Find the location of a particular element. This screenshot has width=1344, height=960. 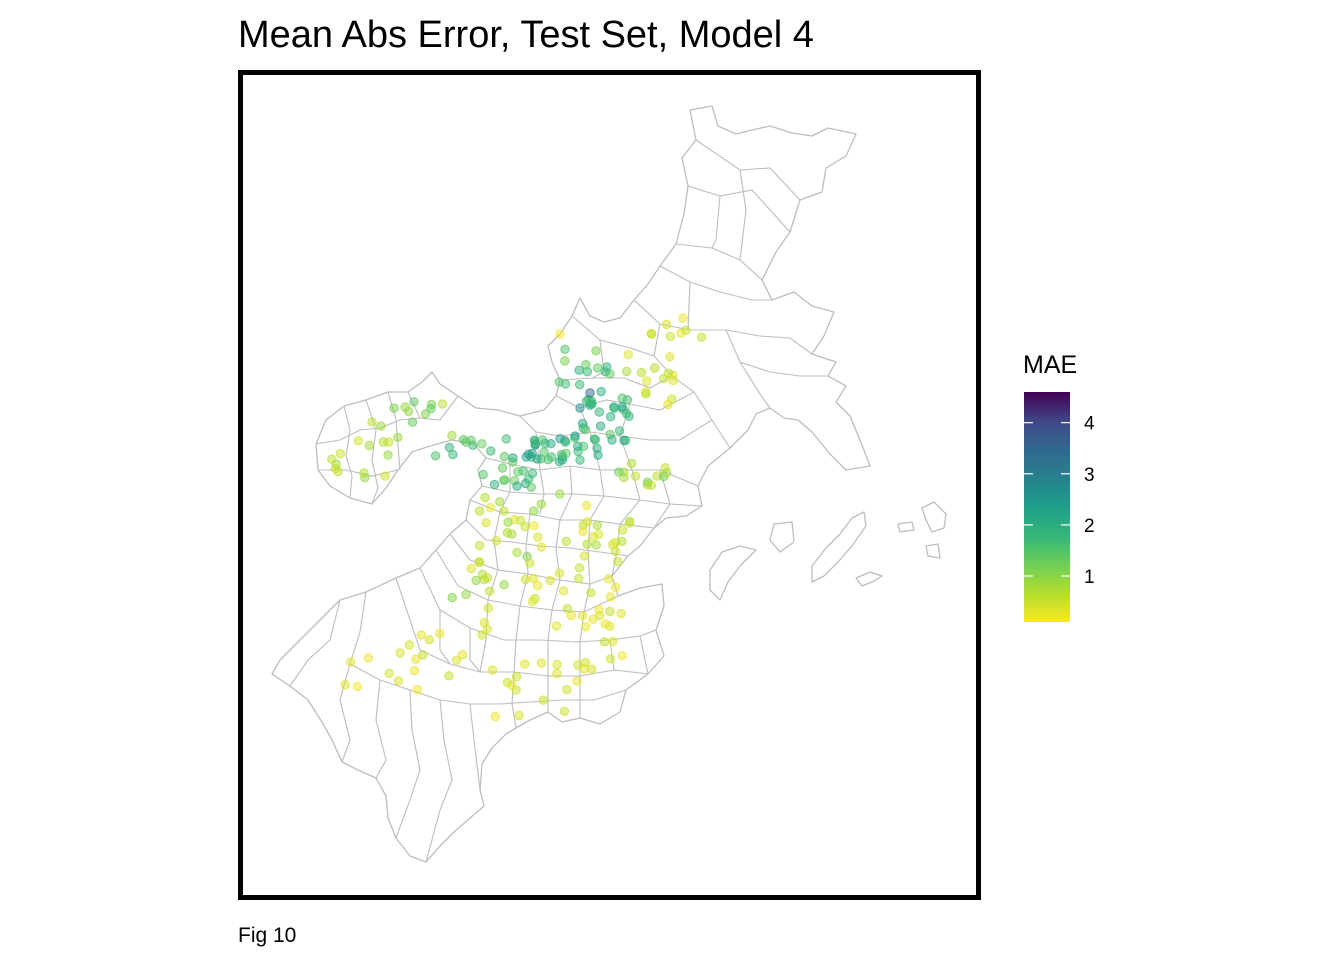

legend-ticks: 1 2 3 4 is located at coordinates (1059, 501).